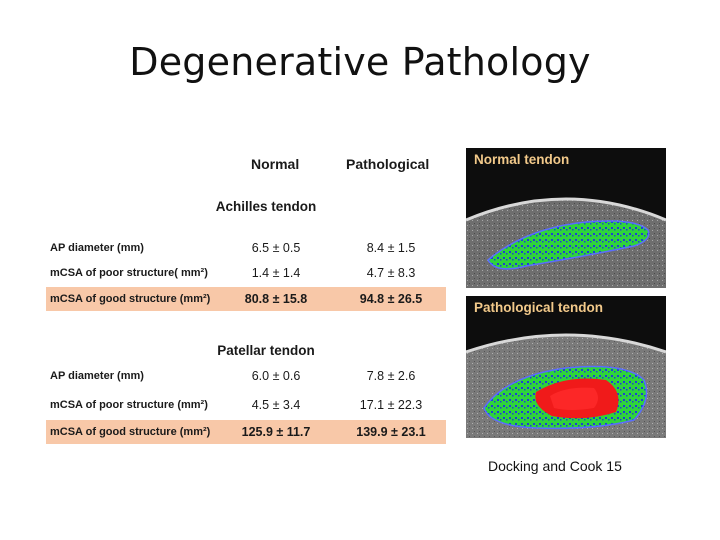 Image resolution: width=720 pixels, height=540 pixels. I want to click on normal-value: 80.8 ± 15.8, so click(276, 299).